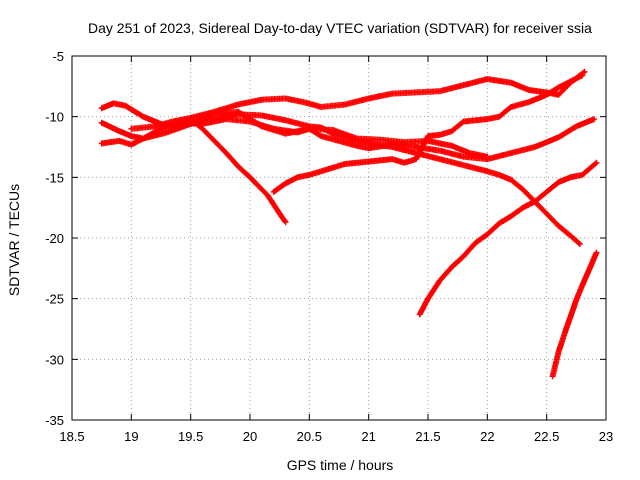 The height and width of the screenshot is (480, 640). I want to click on y-tick-label: -20, so click(54, 238).